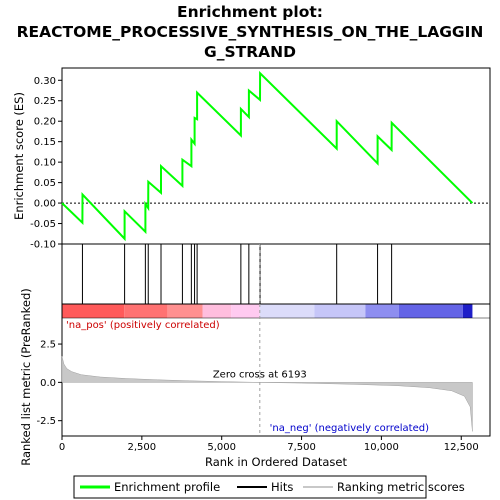  I want to click on es-ytick-label: 0.10, so click(45, 163).